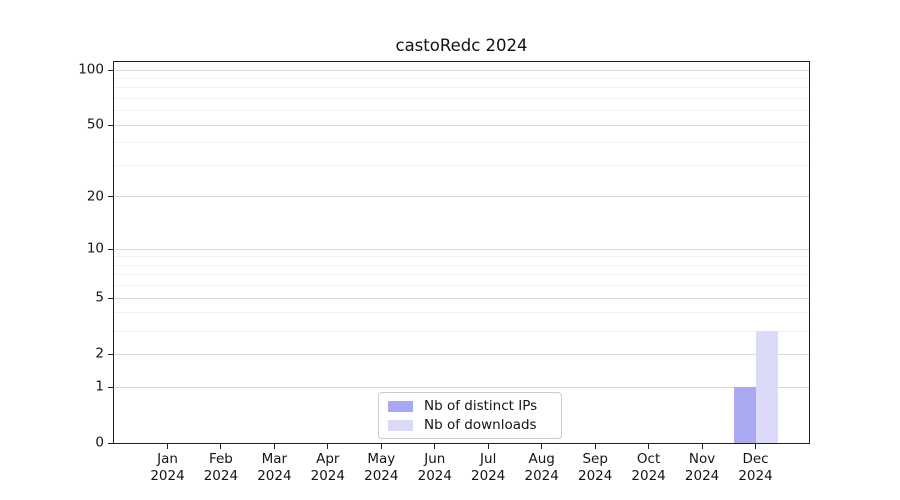  I want to click on bar-downloads, so click(766, 387).